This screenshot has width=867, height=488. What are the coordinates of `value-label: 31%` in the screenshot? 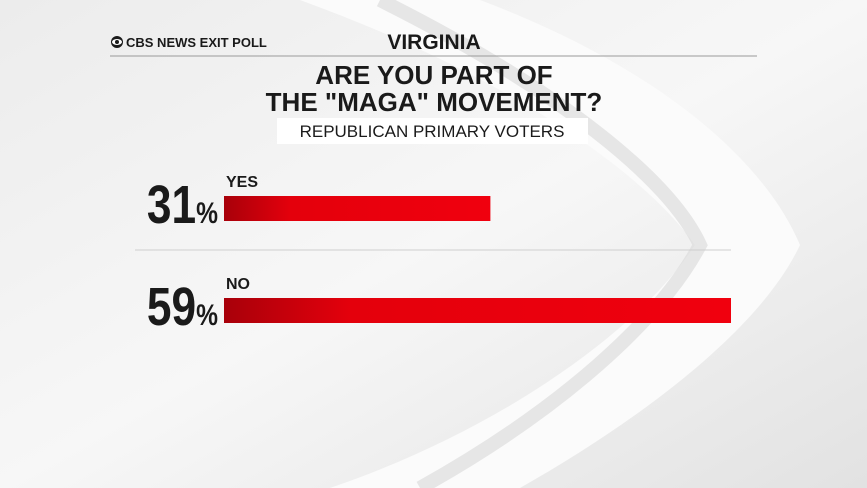 It's located at (182, 205).